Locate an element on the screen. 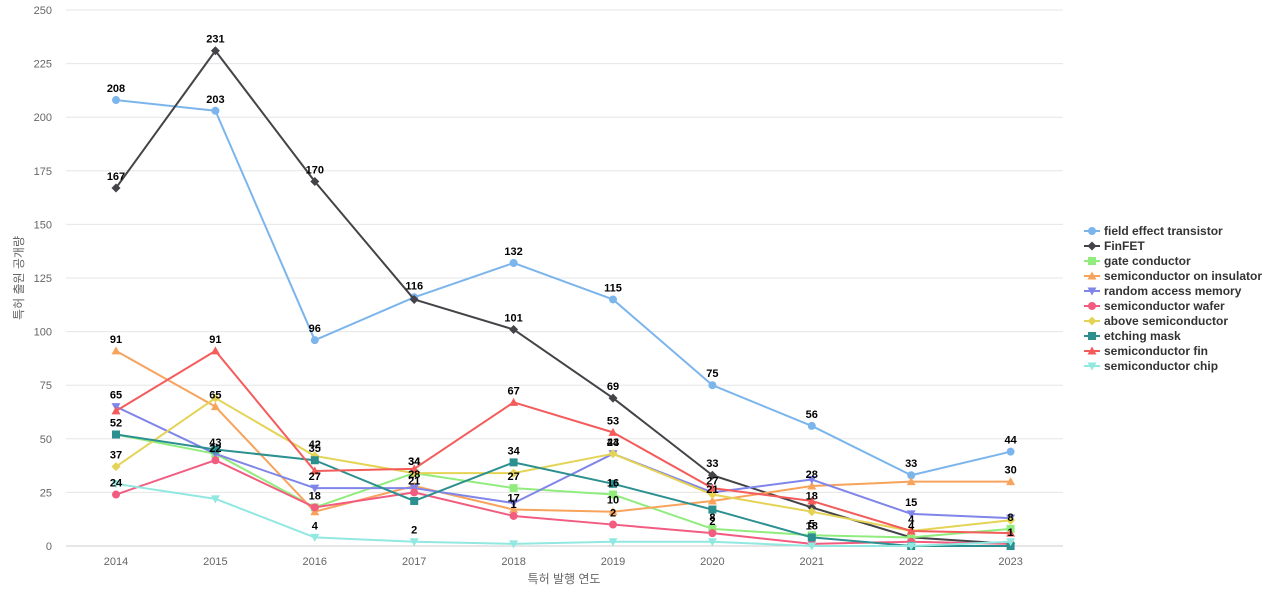 The image size is (1280, 600). legend-item: etching mask is located at coordinates (1132, 336).